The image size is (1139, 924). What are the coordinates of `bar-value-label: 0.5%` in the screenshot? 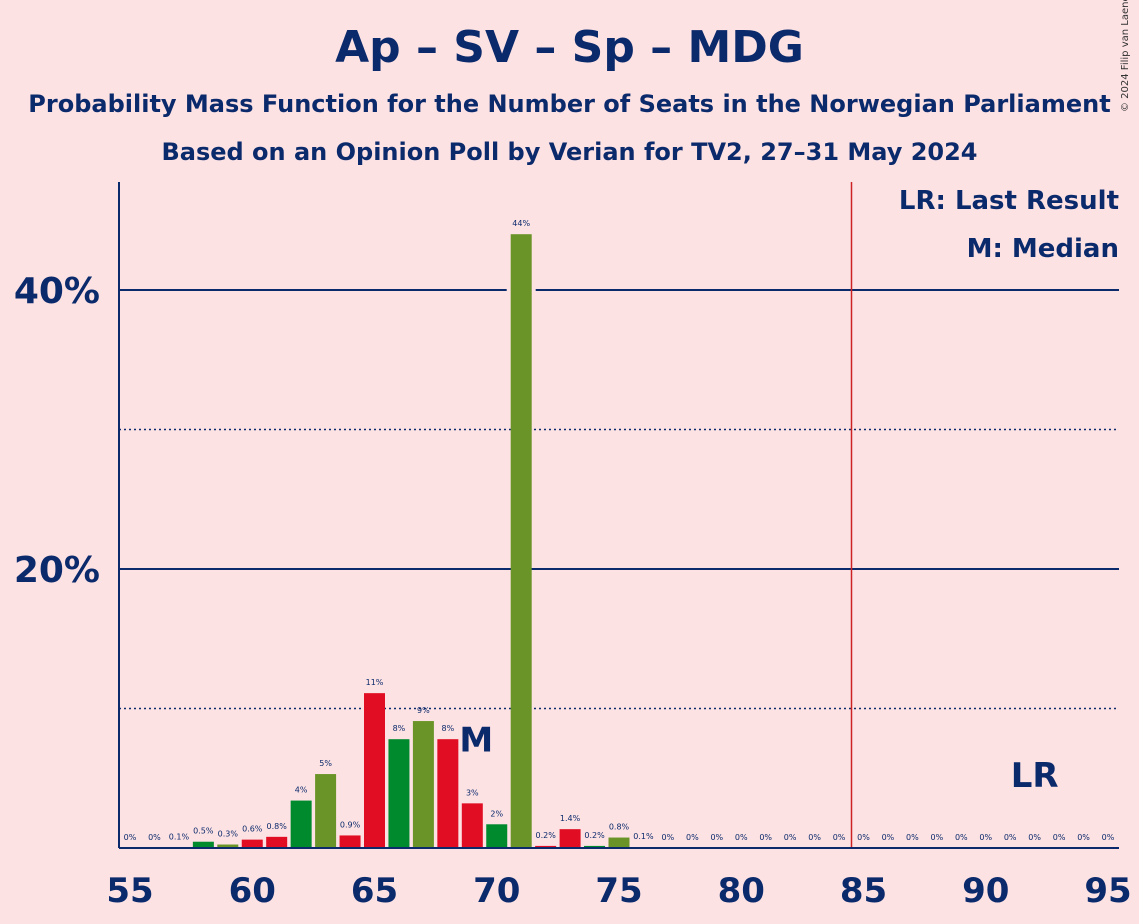 It's located at (203, 831).